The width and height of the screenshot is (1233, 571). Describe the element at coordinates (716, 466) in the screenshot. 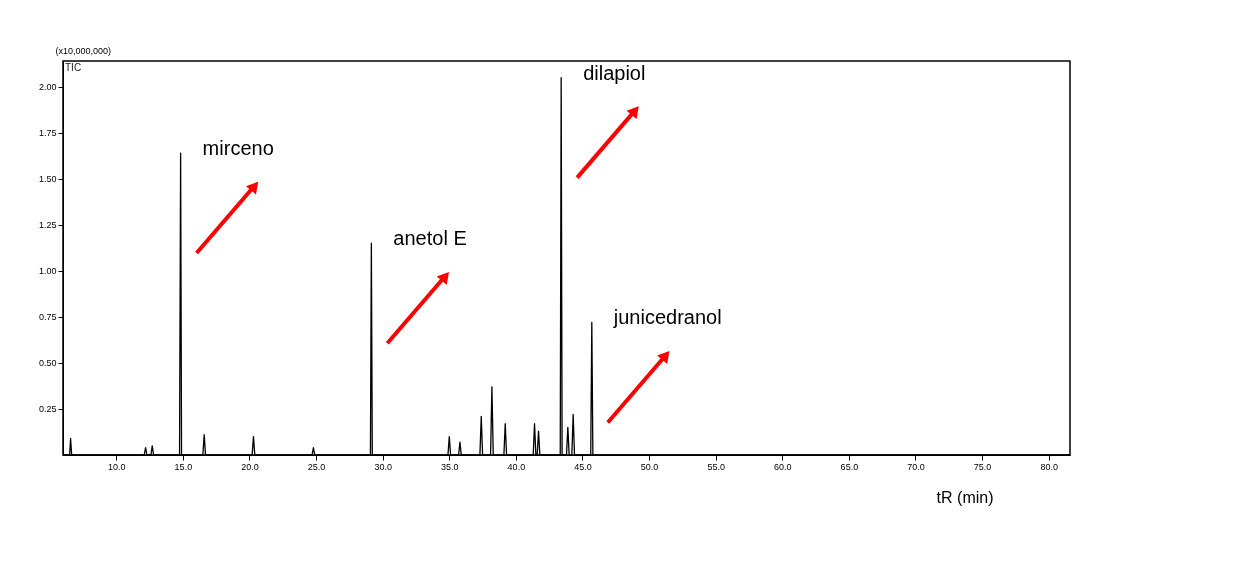

I see `x-tick-label: 55.0` at that location.